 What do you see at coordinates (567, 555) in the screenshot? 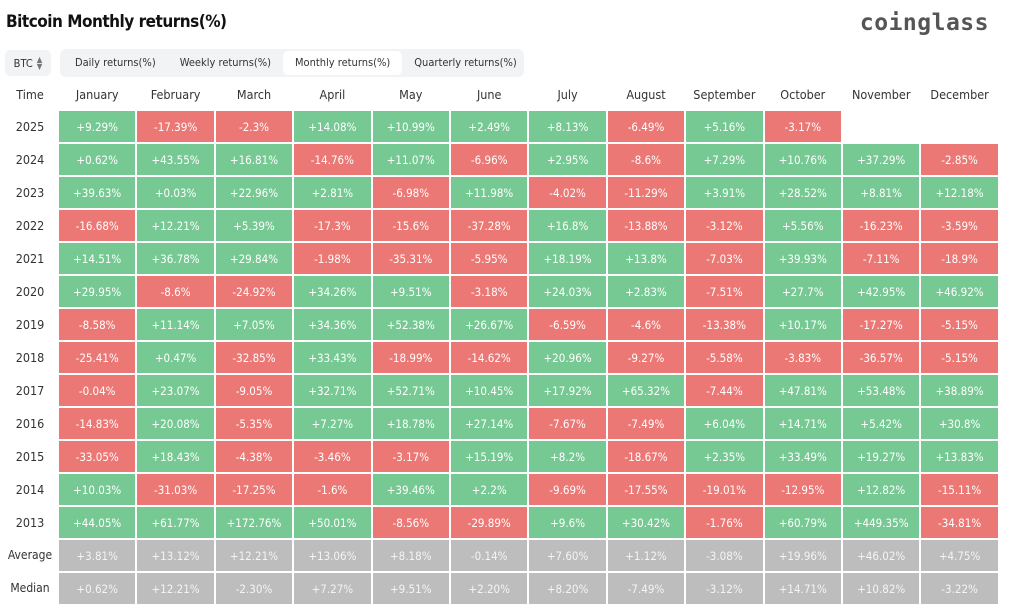
I see `heatmap-cell: +7.60%` at bounding box center [567, 555].